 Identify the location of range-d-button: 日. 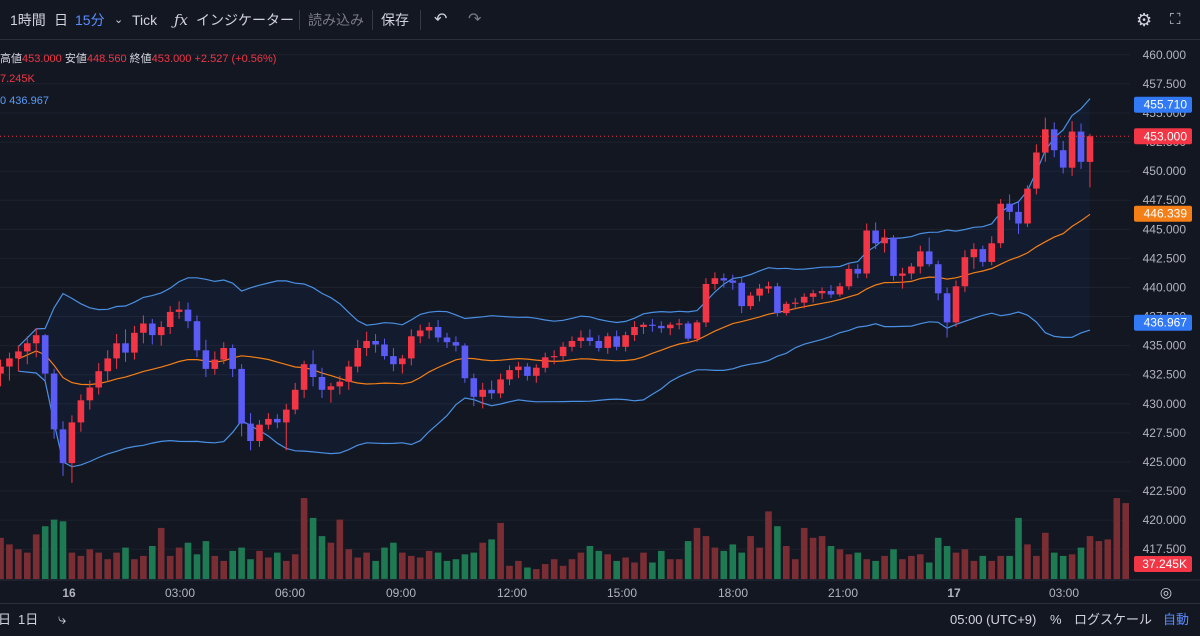
(6, 619).